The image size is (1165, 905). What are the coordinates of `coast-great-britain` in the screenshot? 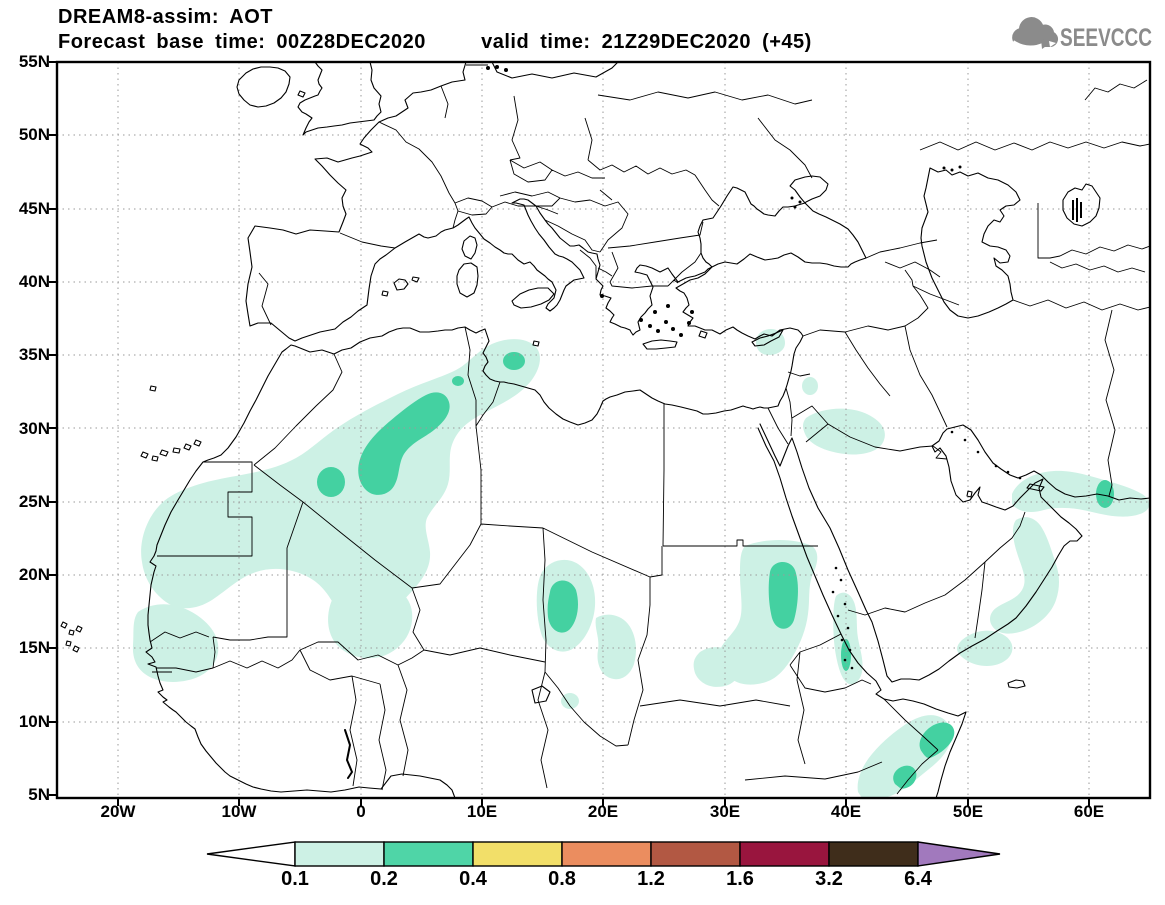 It's located at (339, 99).